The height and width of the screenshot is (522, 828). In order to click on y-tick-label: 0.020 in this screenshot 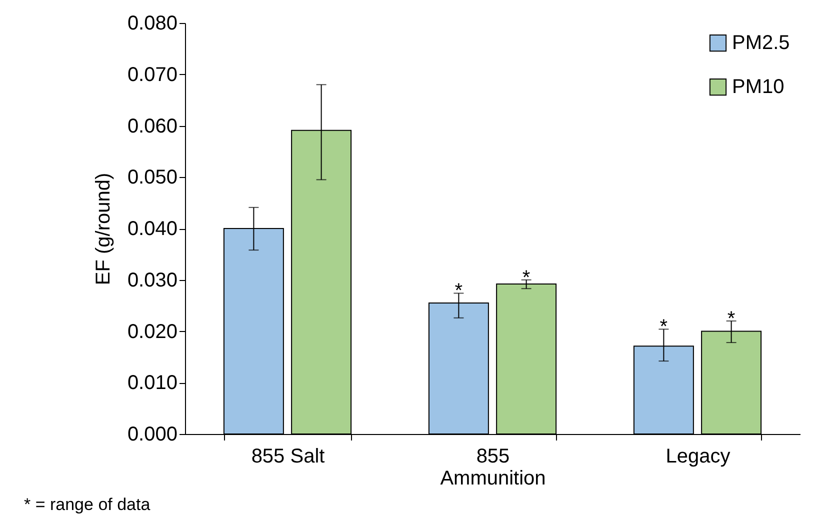, I will do `click(152, 331)`.